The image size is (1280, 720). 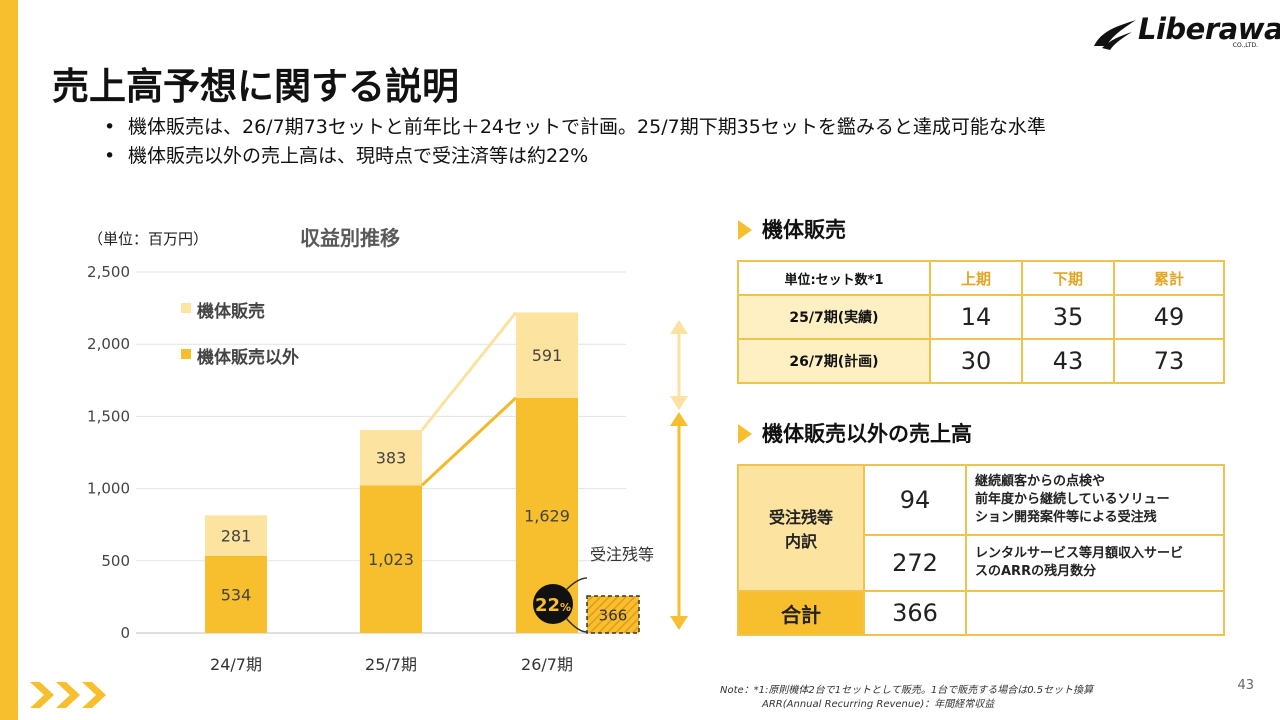 What do you see at coordinates (679, 623) in the screenshot?
I see `non-hardware-arrow-down-icon` at bounding box center [679, 623].